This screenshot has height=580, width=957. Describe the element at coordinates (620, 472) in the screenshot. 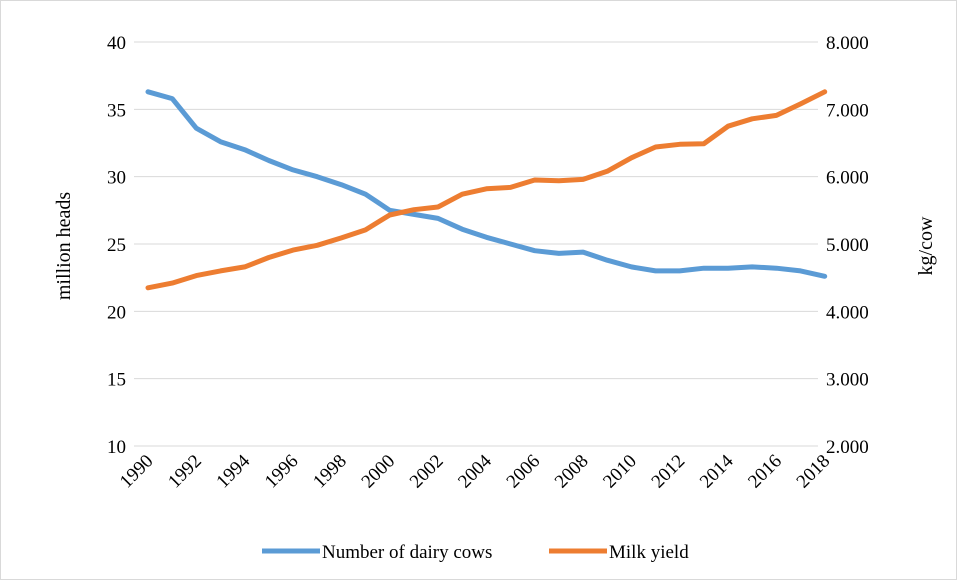

I see `x-tick-label: 2010` at that location.